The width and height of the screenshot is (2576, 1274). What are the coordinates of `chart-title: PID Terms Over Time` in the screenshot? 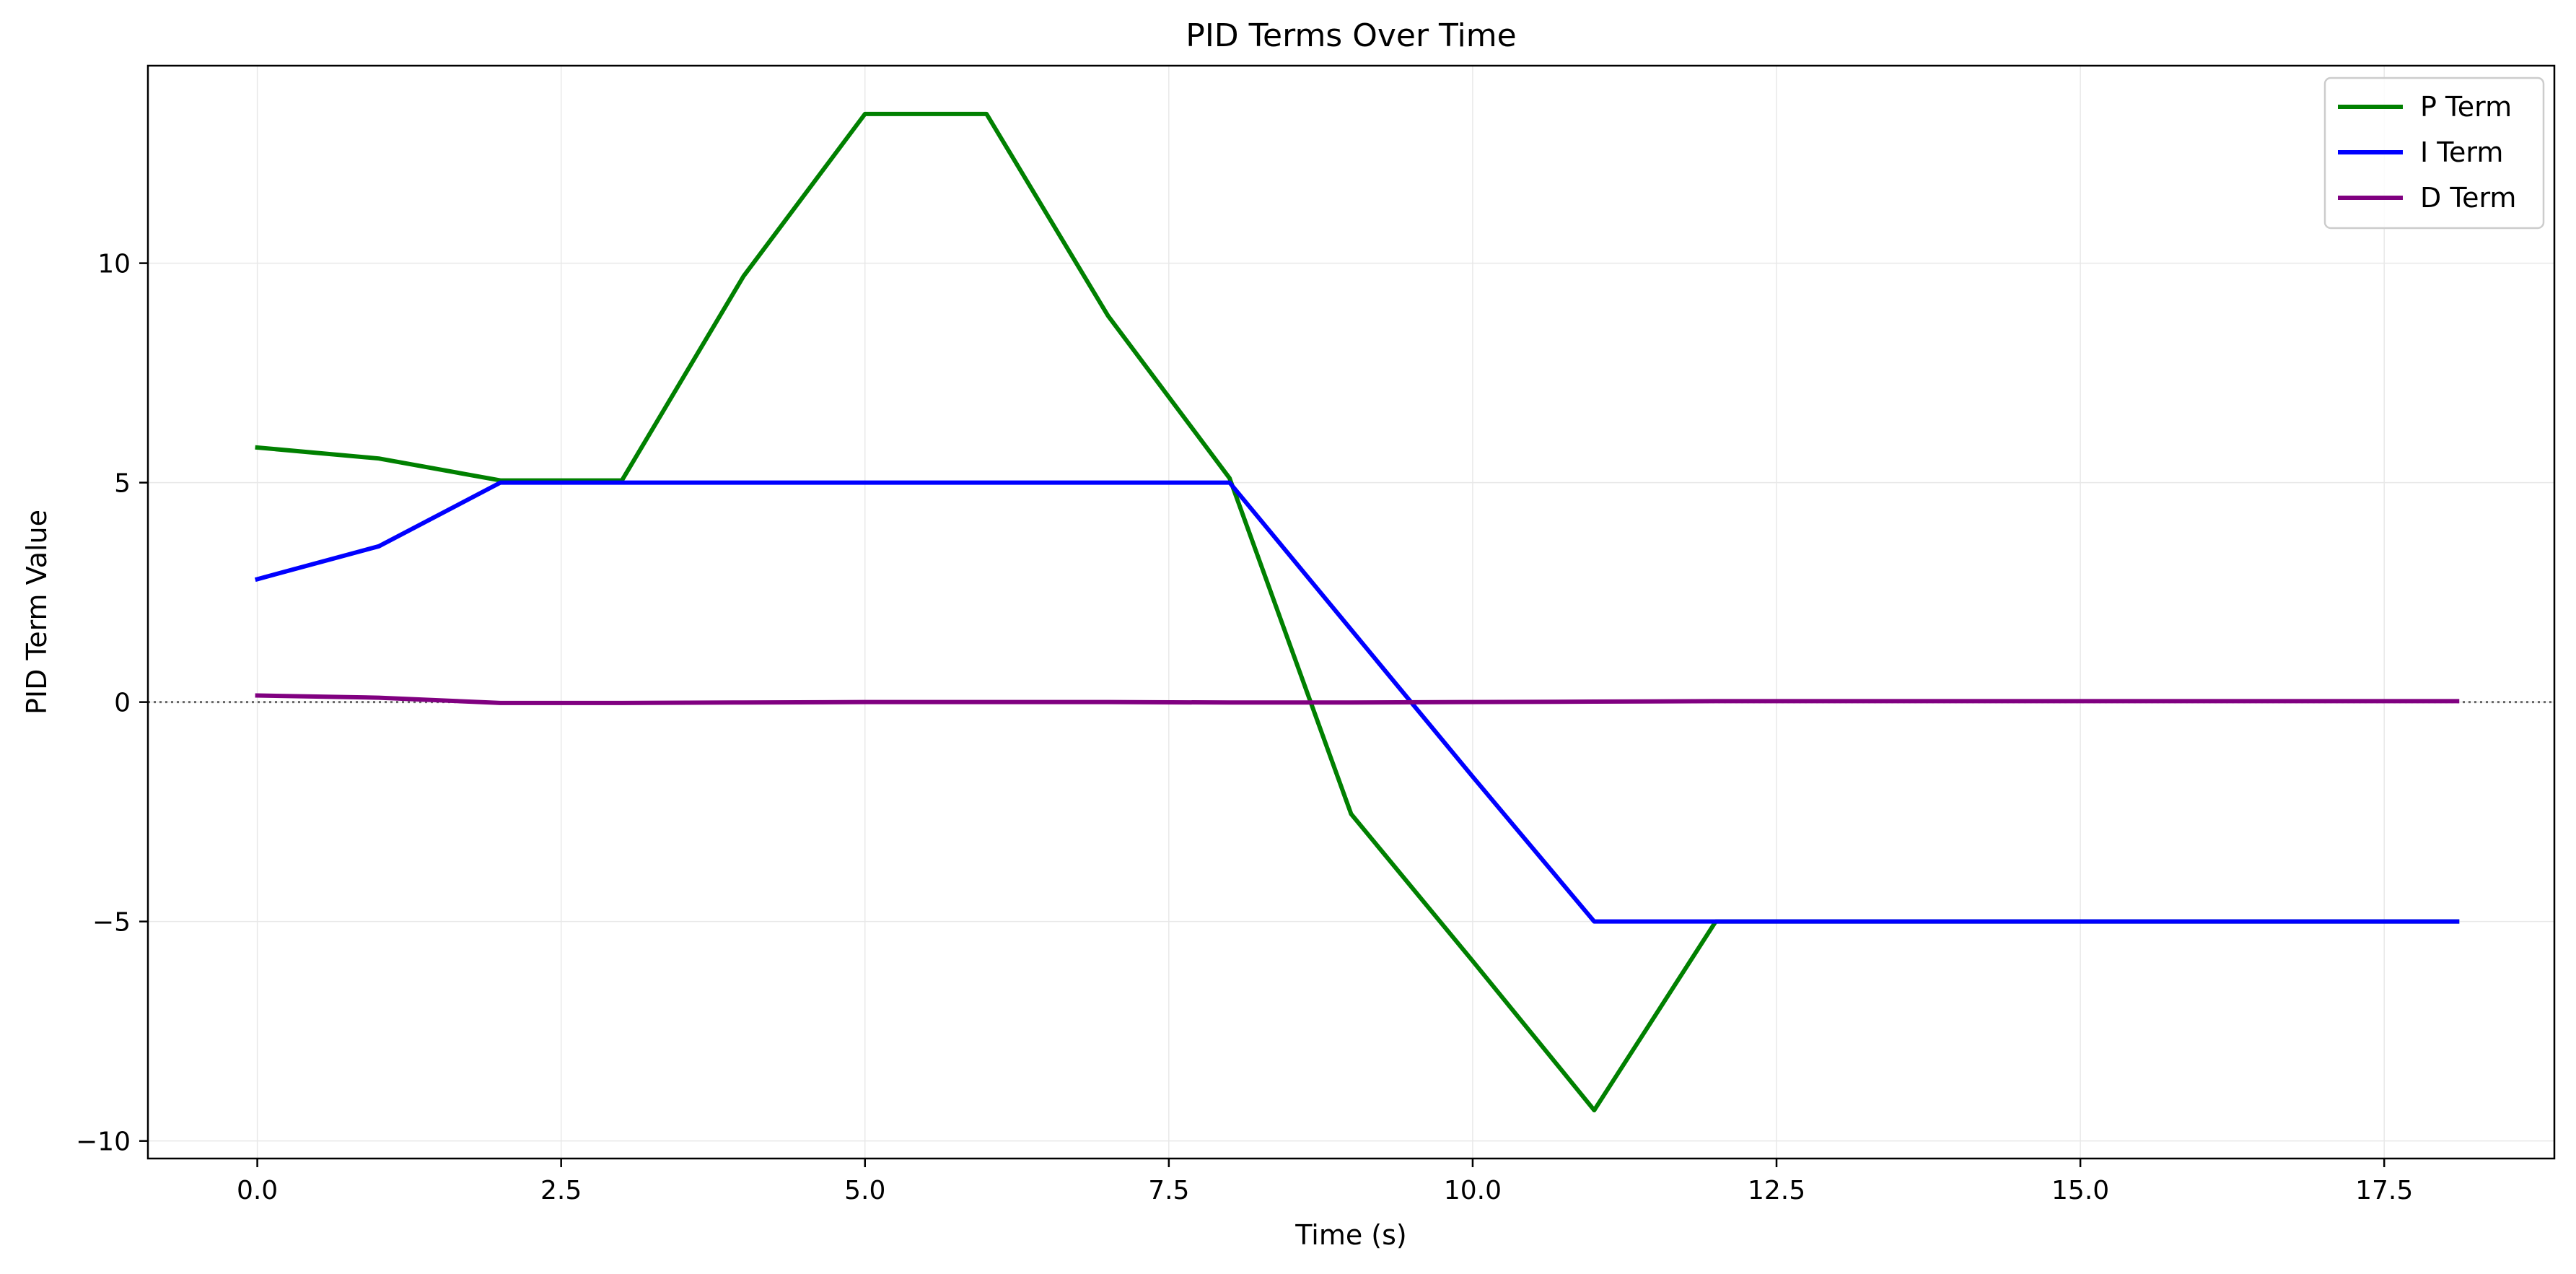 It's located at (1351, 36).